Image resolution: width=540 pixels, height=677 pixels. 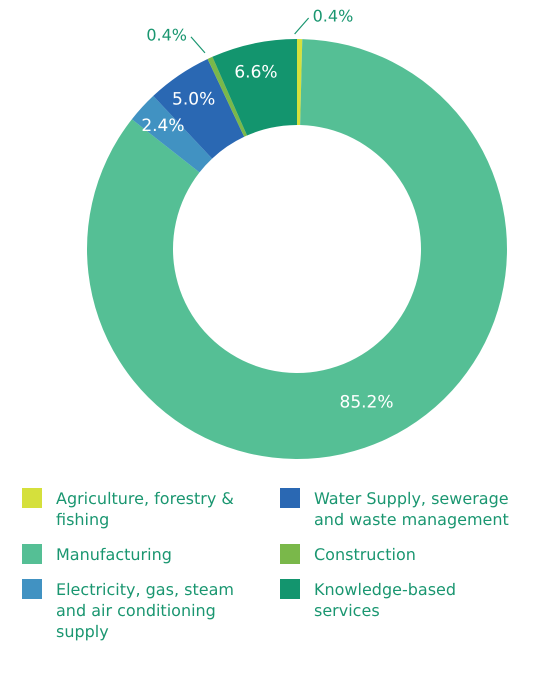 I want to click on data-label: 6.6%, so click(x=256, y=72).